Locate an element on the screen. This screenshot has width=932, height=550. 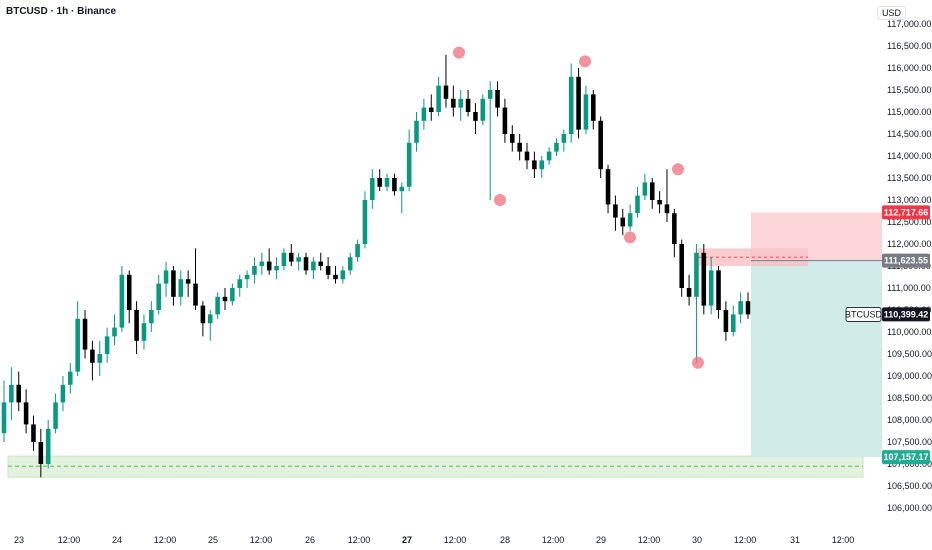
price-tick-label: 111,000.00 is located at coordinates (909, 288).